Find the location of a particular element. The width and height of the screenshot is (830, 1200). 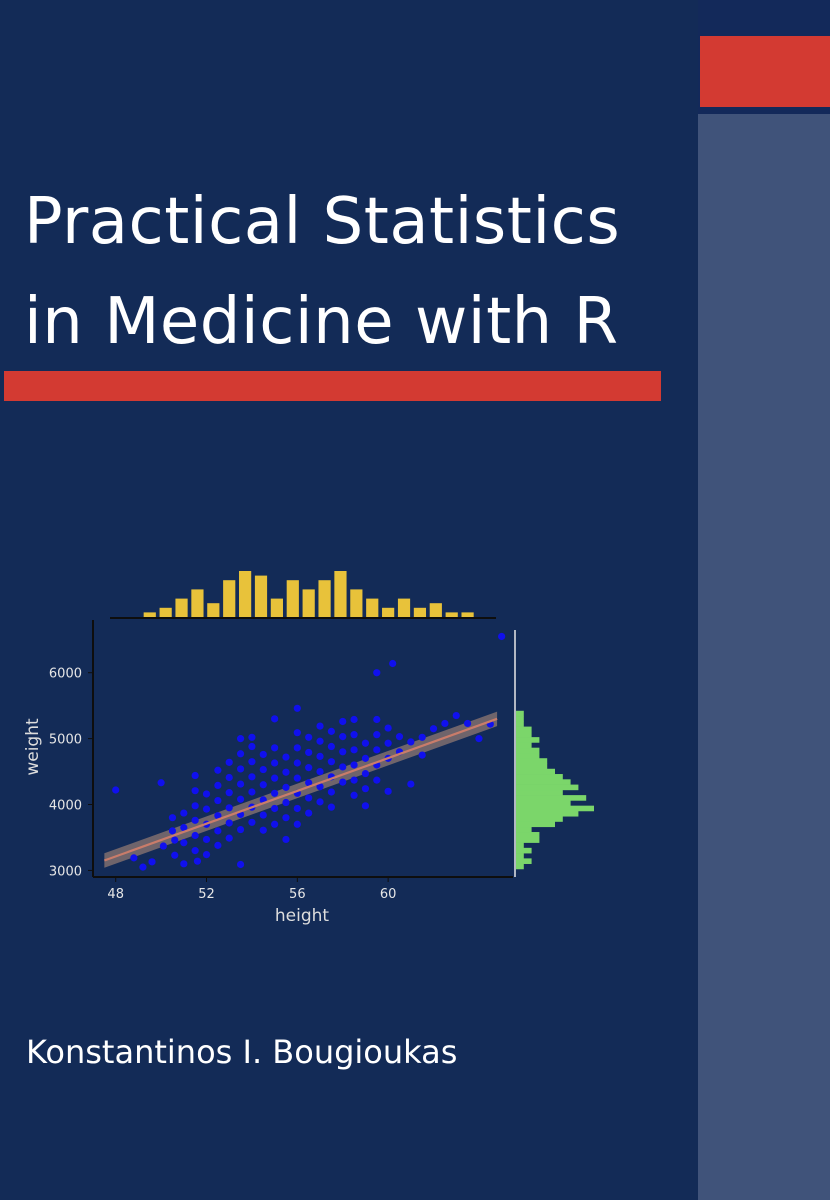

regression-line is located at coordinates (300, 789).